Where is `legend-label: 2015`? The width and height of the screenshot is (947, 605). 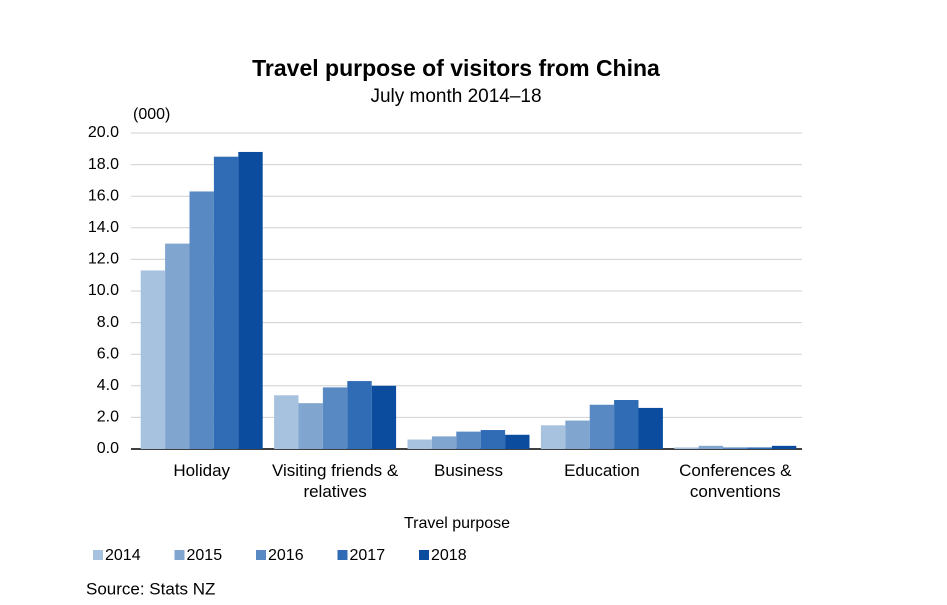 legend-label: 2015 is located at coordinates (205, 555).